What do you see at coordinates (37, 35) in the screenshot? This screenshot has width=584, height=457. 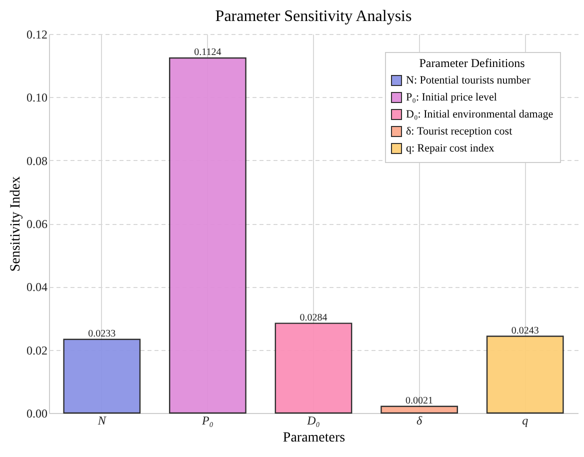 I see `y-tick-label: 0.12` at bounding box center [37, 35].